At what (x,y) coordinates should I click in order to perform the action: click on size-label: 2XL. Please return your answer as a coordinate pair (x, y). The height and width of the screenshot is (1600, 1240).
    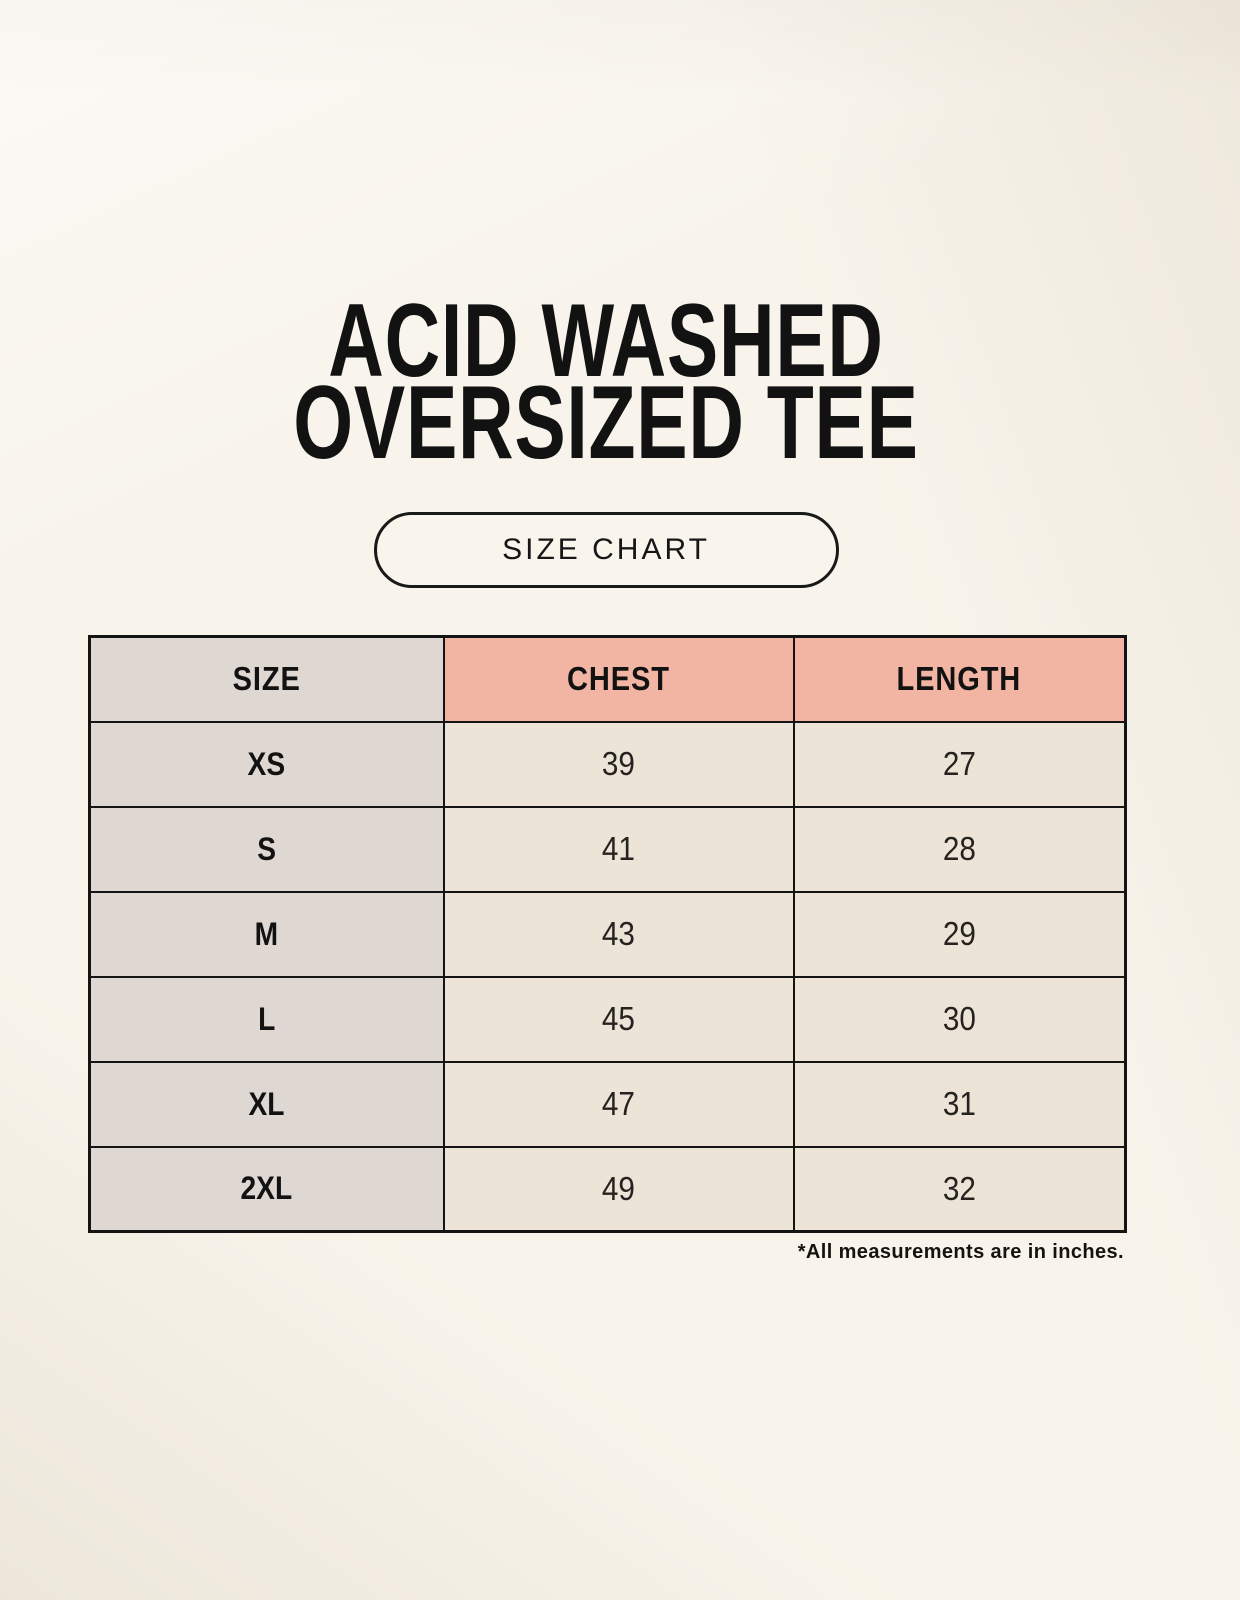
    Looking at the image, I should click on (266, 1188).